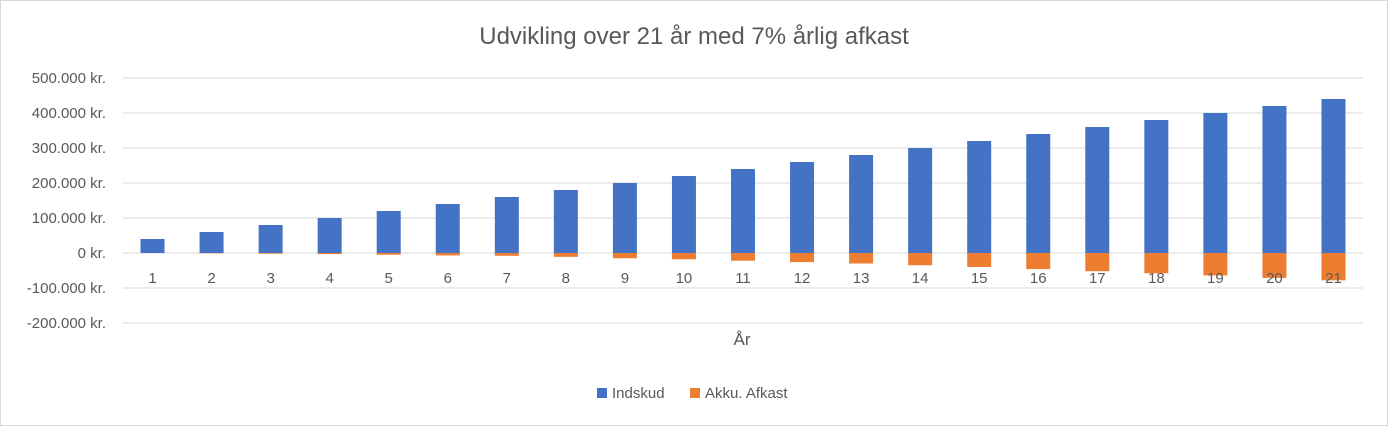 This screenshot has height=426, width=1388. Describe the element at coordinates (694, 36) in the screenshot. I see `chart-title: Udvikling over 21 år med 7% årlig afkast` at that location.